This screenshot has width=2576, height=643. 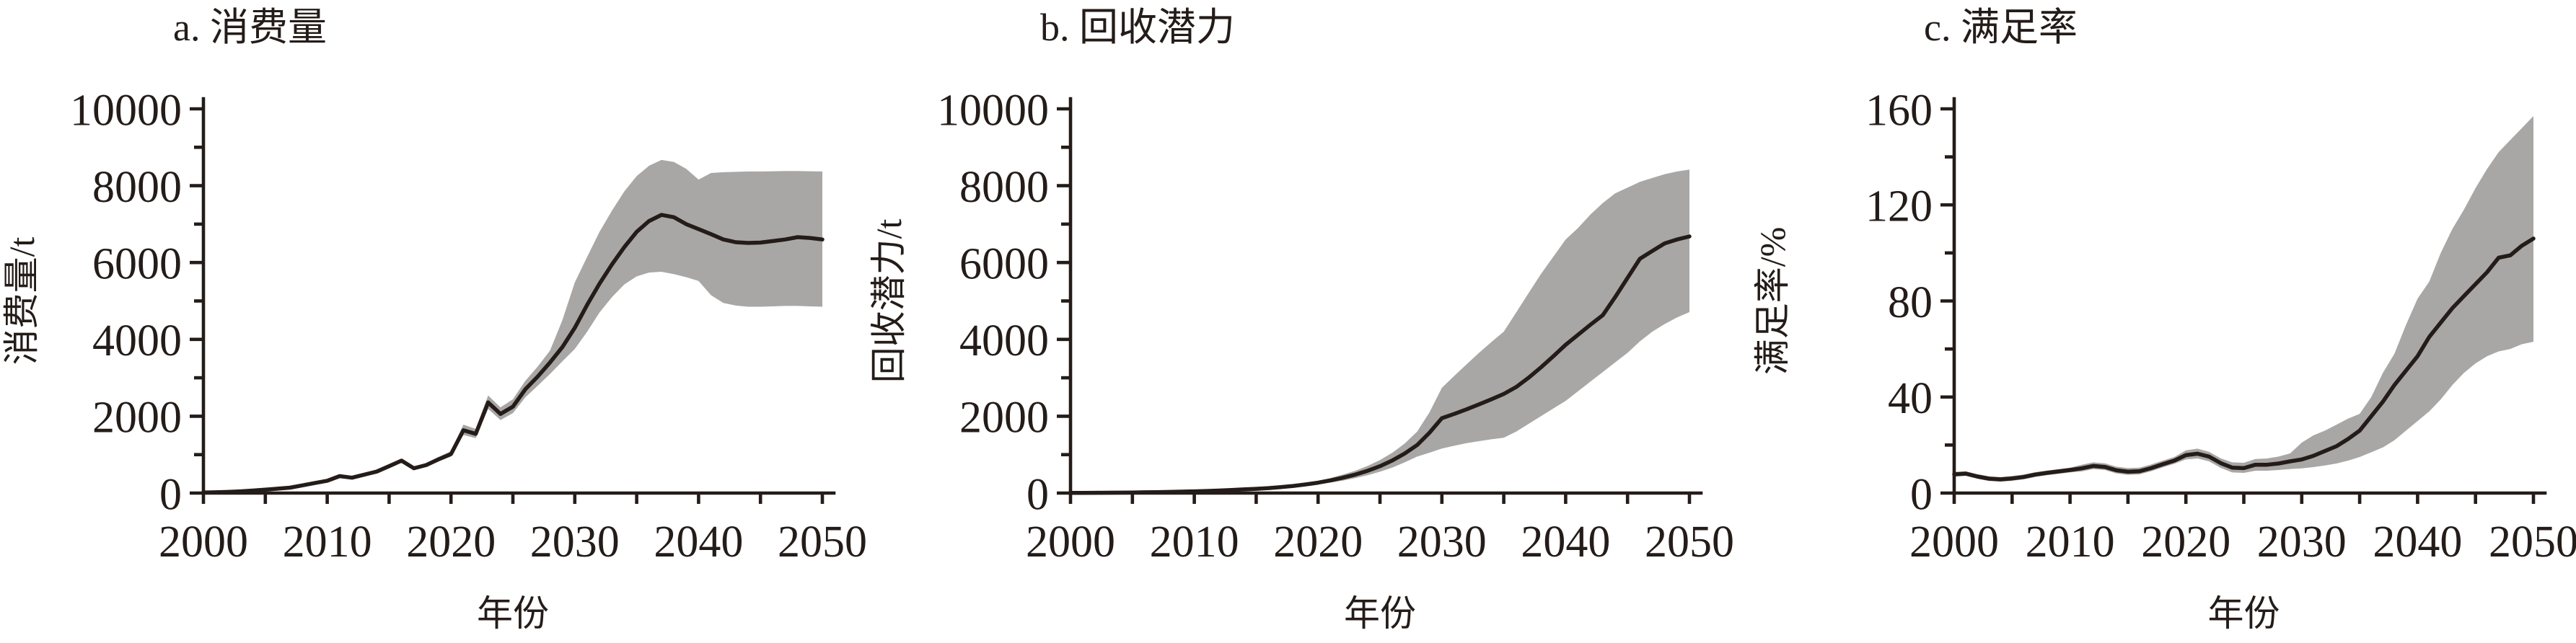 What do you see at coordinates (250, 27) in the screenshot?
I see `panel-title-1: a. 消费量` at bounding box center [250, 27].